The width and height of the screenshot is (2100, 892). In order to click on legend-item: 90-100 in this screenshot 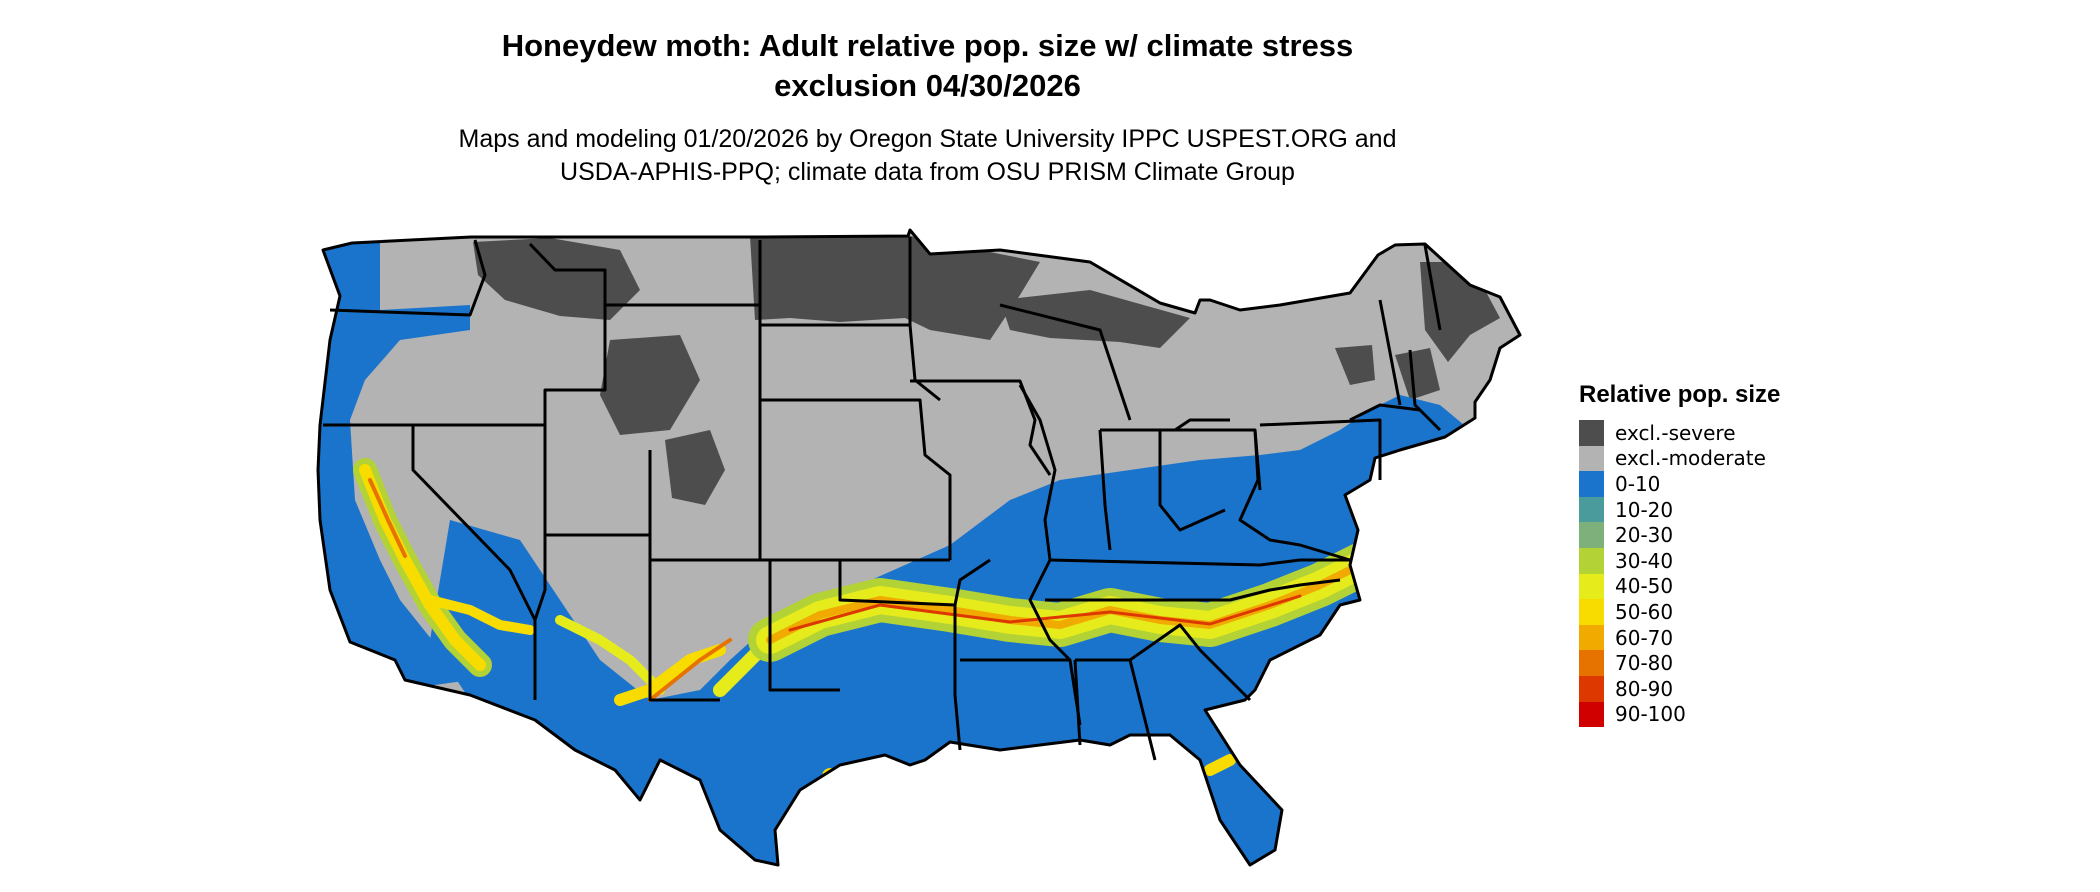, I will do `click(1679, 714)`.